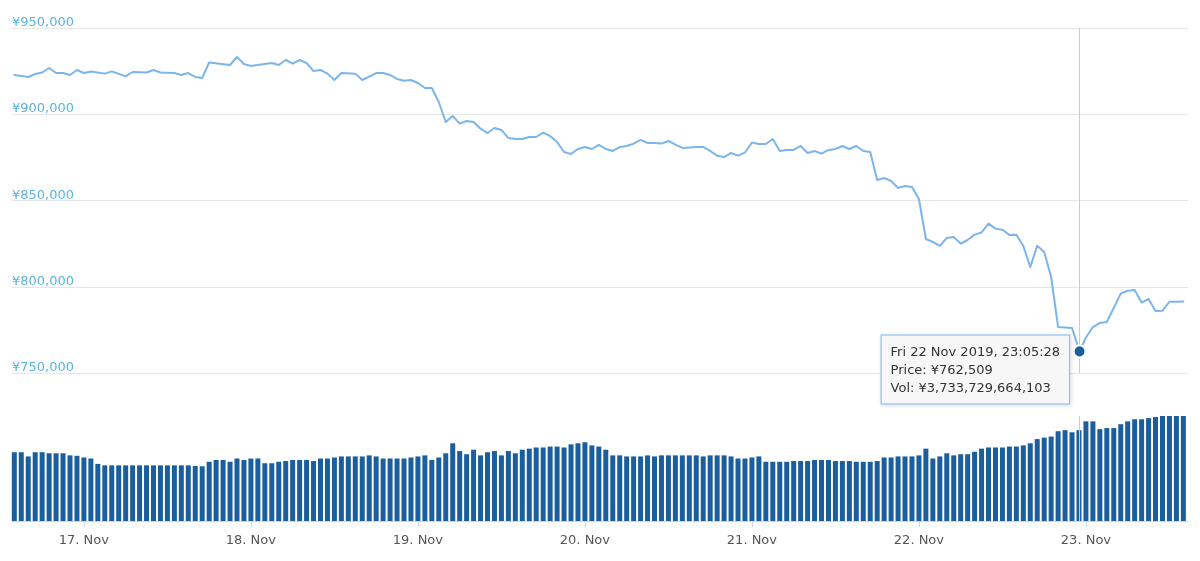 The width and height of the screenshot is (1200, 561). I want to click on y-tick-label: ¥800,000, so click(43, 280).